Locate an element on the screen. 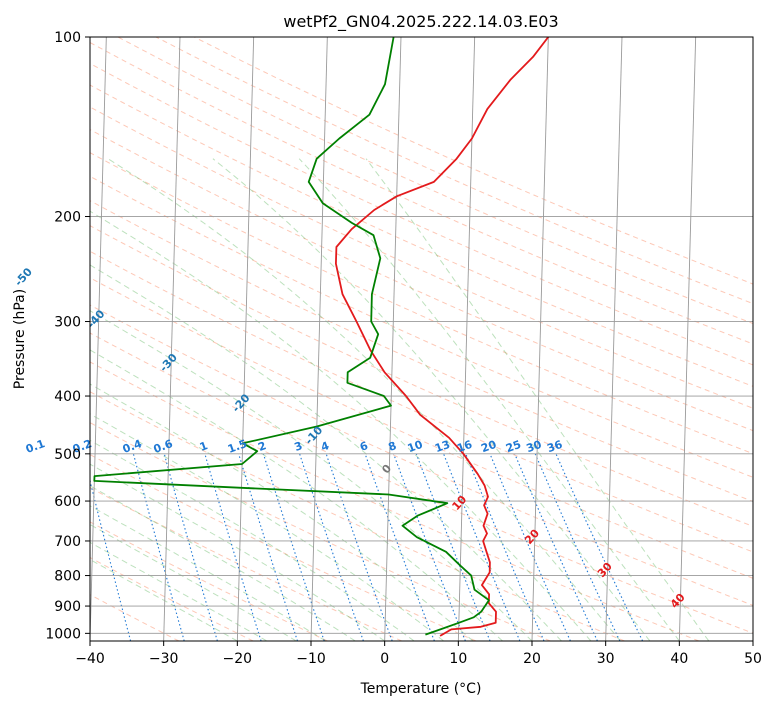  mixing-ratio-label: 4 is located at coordinates (325, 446).